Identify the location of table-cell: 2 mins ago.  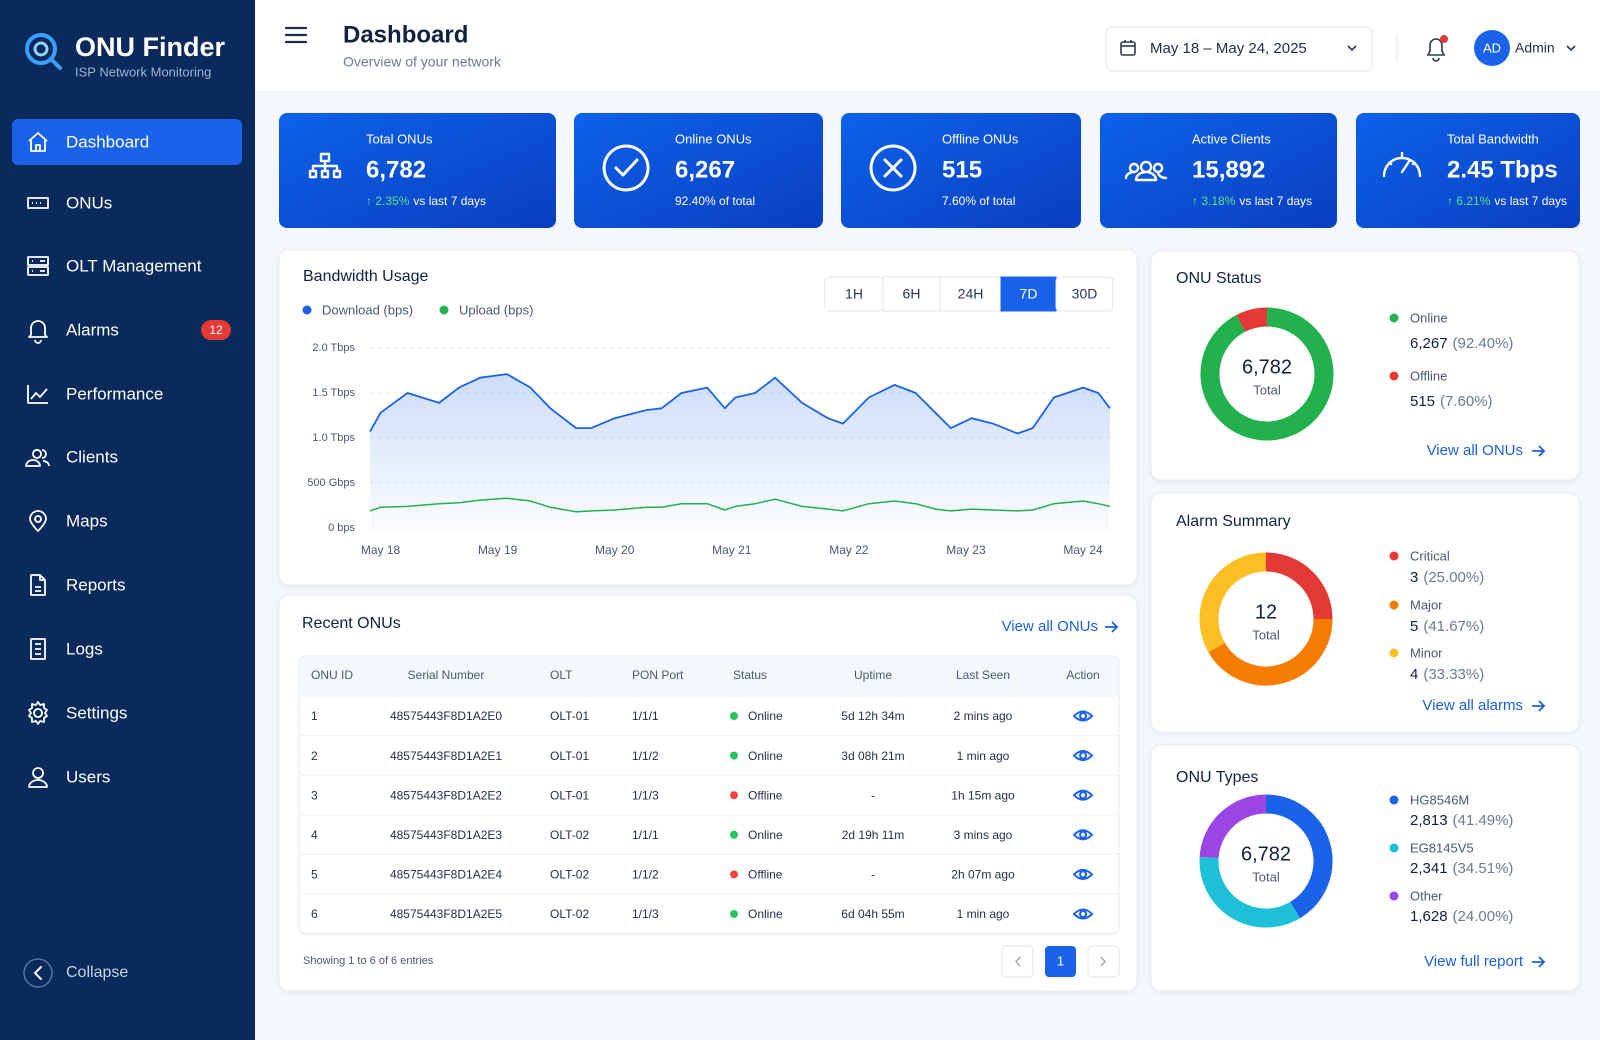
(983, 716).